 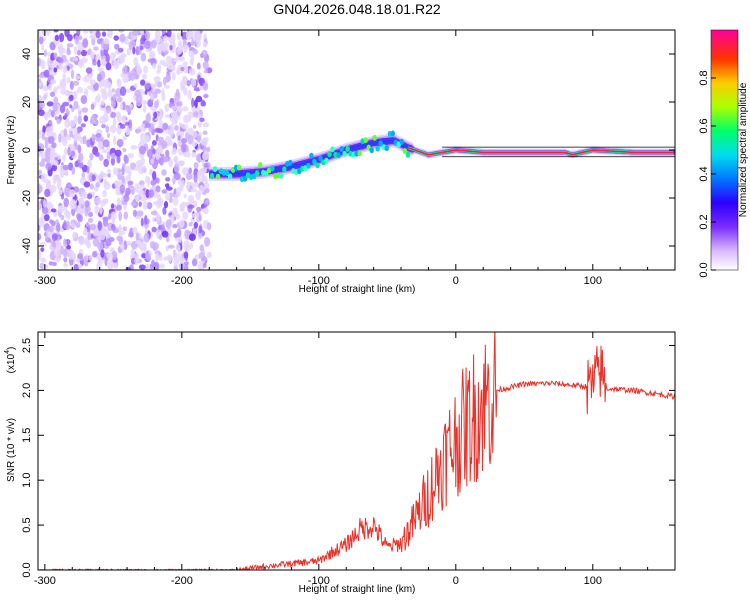 I want to click on spectrogram-y-label: Frequency (Hz), so click(x=11, y=150).